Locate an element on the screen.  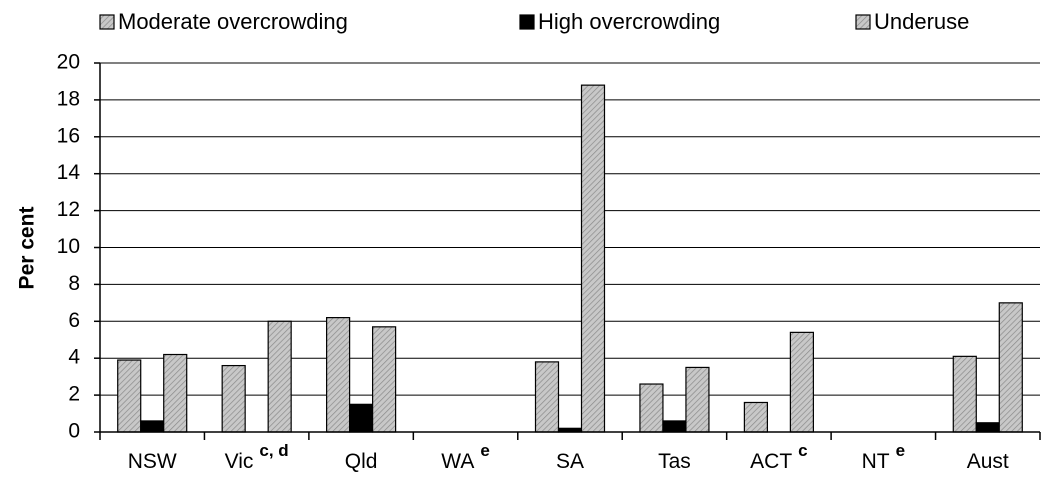
y-tick-label: 14 is located at coordinates (69, 172).